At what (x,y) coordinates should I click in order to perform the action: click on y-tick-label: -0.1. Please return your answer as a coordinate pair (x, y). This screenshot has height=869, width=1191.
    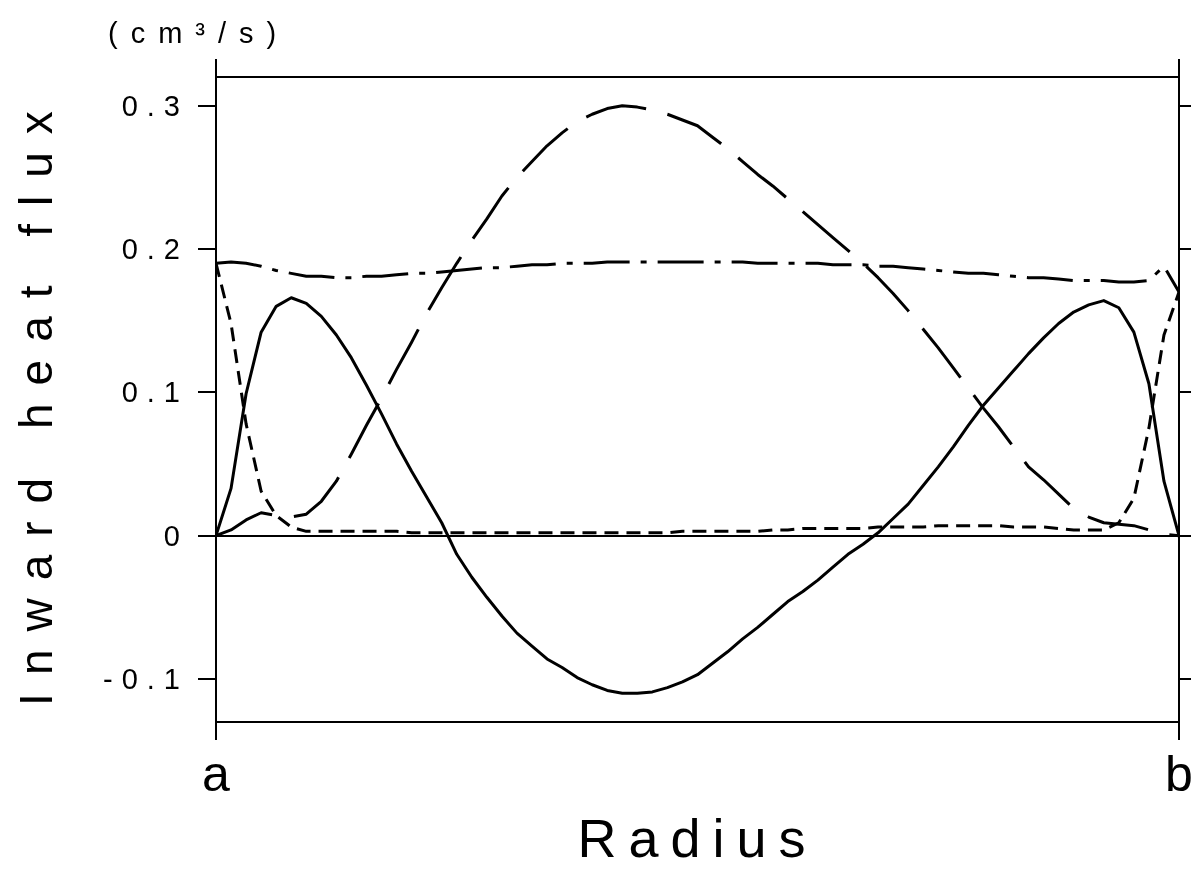
    Looking at the image, I should click on (146, 679).